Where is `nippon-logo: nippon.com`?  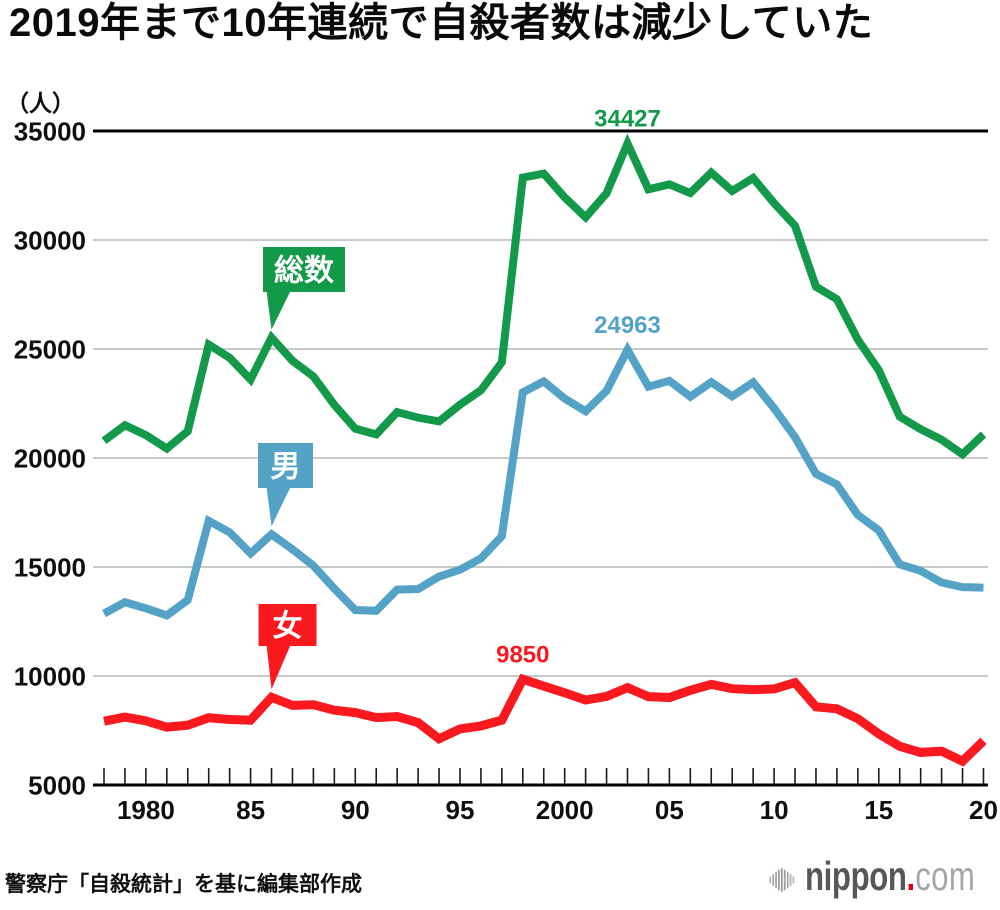
nippon-logo: nippon.com is located at coordinates (884, 876).